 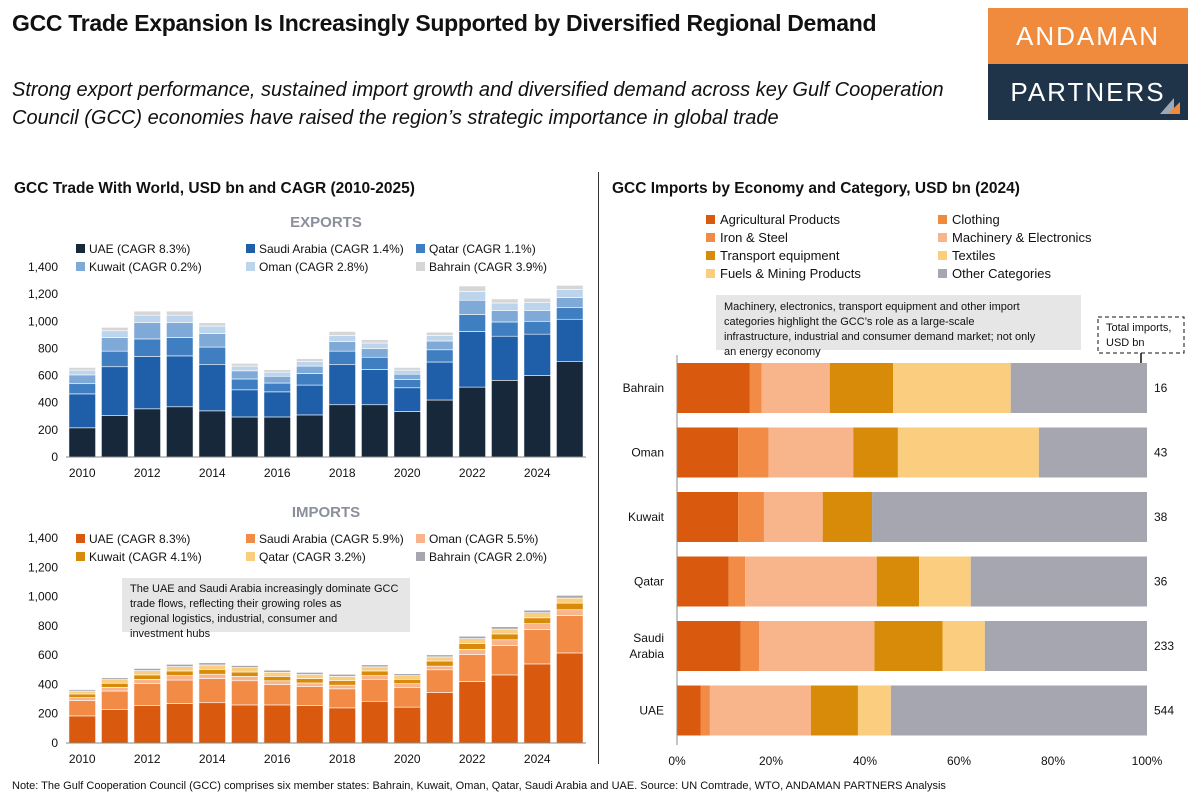 What do you see at coordinates (790, 273) in the screenshot?
I see `category-legend-label: Fuels & Mining Products` at bounding box center [790, 273].